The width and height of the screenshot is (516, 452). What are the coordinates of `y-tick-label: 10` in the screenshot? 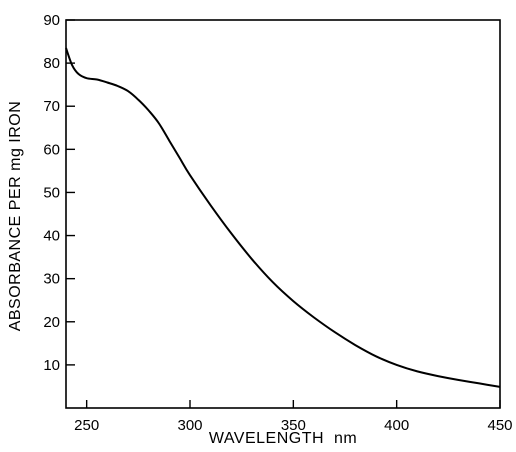 It's located at (51, 365).